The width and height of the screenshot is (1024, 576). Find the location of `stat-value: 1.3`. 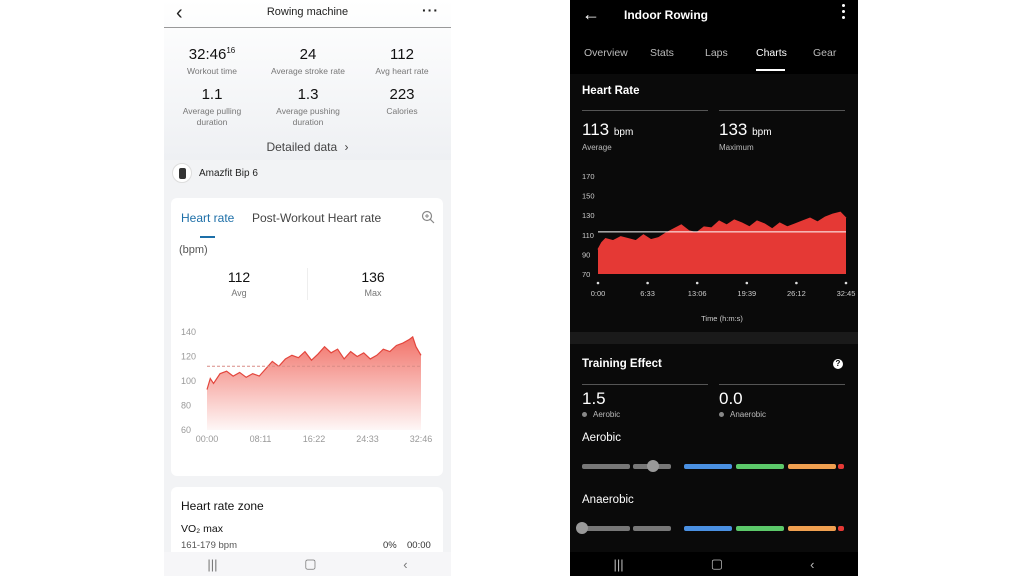

stat-value: 1.3 is located at coordinates (308, 94).